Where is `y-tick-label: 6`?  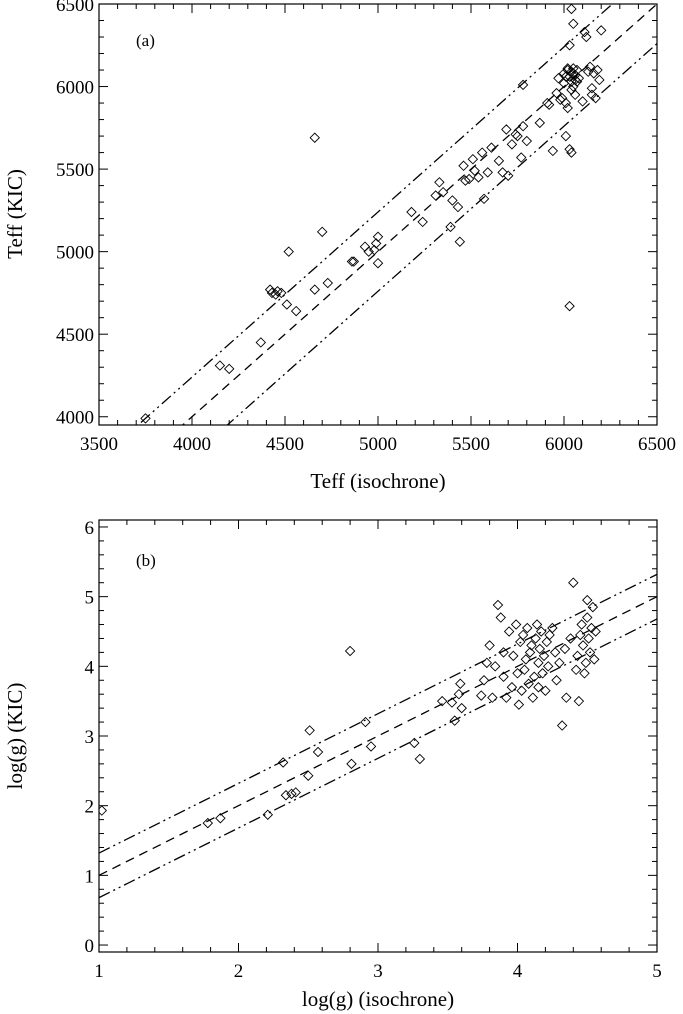 y-tick-label: 6 is located at coordinates (90, 528).